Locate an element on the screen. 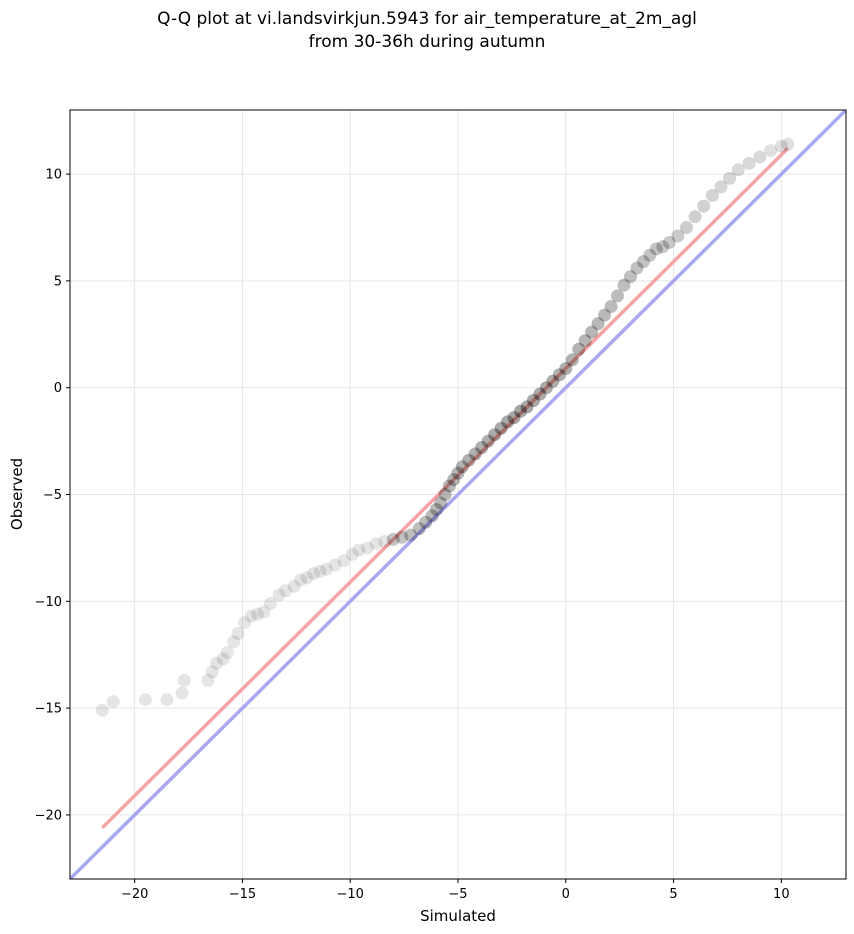 The width and height of the screenshot is (854, 934). x-tick-label: 5 is located at coordinates (673, 894).